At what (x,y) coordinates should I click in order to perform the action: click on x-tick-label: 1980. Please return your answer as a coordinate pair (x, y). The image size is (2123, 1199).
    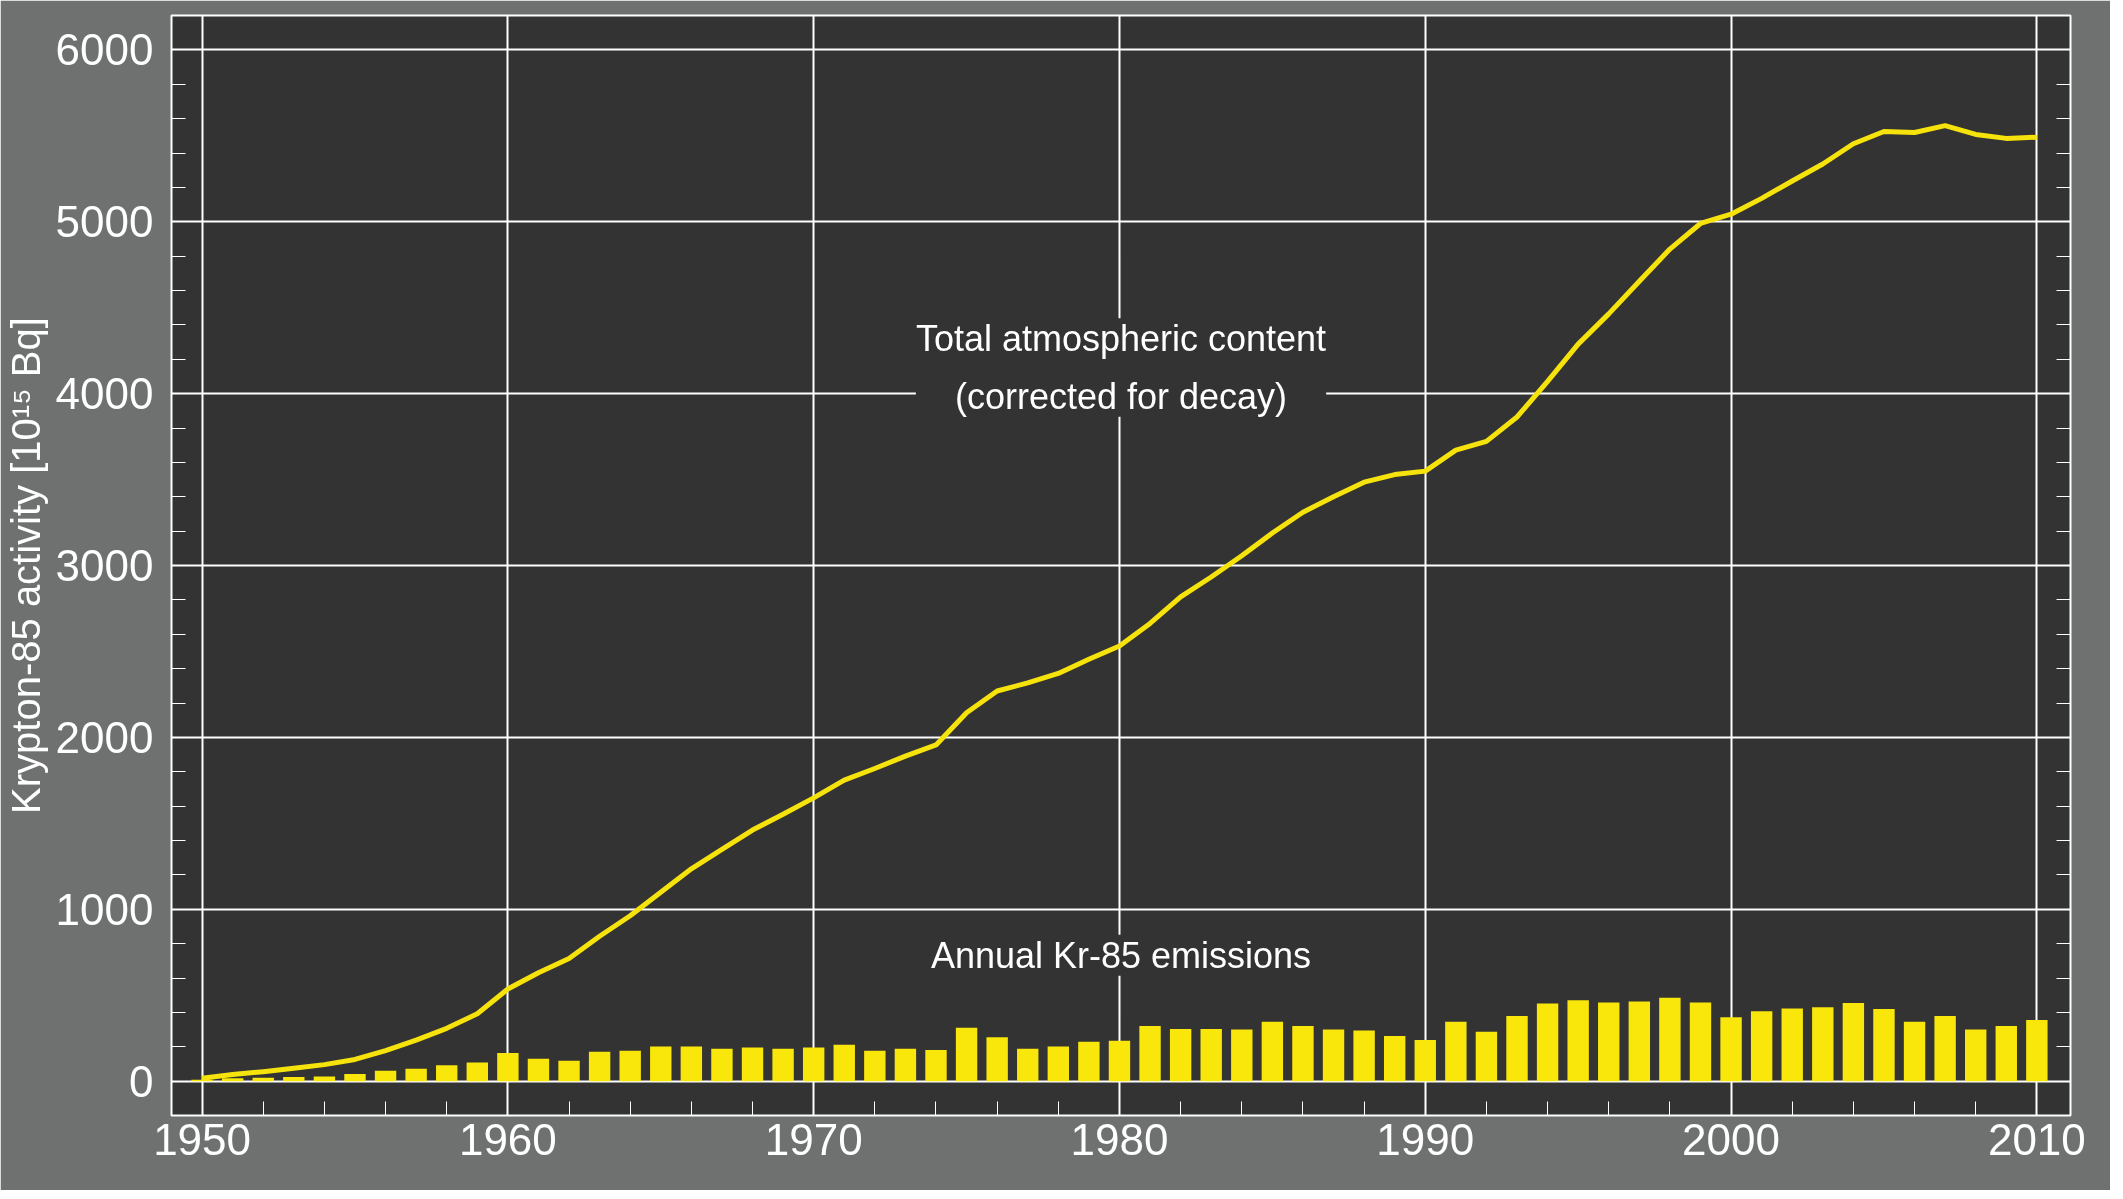
    Looking at the image, I should click on (1119, 1139).